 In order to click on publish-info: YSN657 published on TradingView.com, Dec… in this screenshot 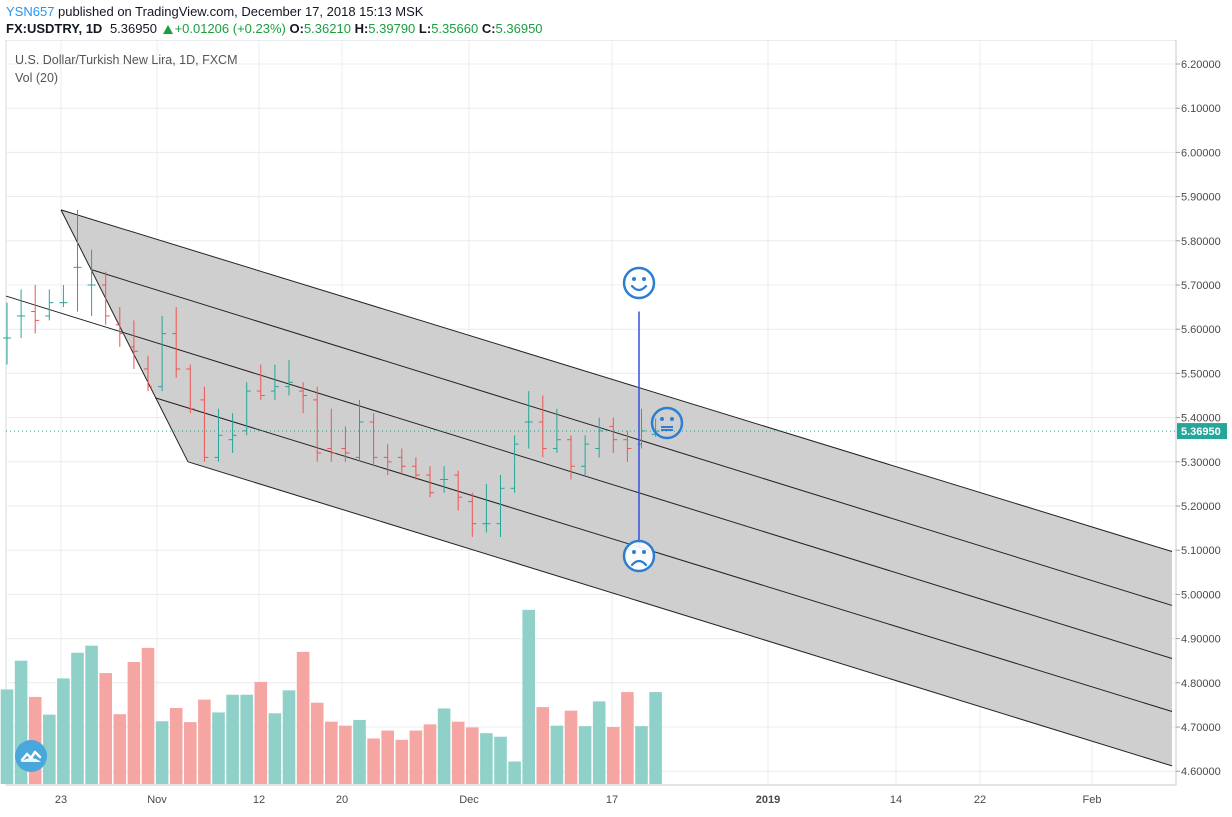, I will do `click(214, 11)`.